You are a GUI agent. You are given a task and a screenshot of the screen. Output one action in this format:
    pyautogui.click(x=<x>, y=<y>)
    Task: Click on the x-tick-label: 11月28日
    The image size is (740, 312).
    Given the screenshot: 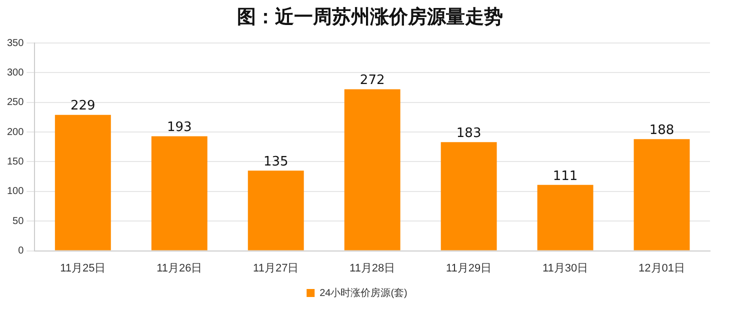 What is the action you would take?
    pyautogui.click(x=373, y=268)
    